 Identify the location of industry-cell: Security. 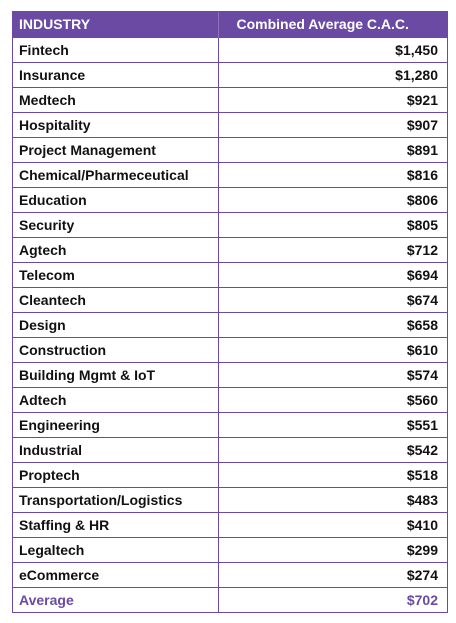
(116, 224).